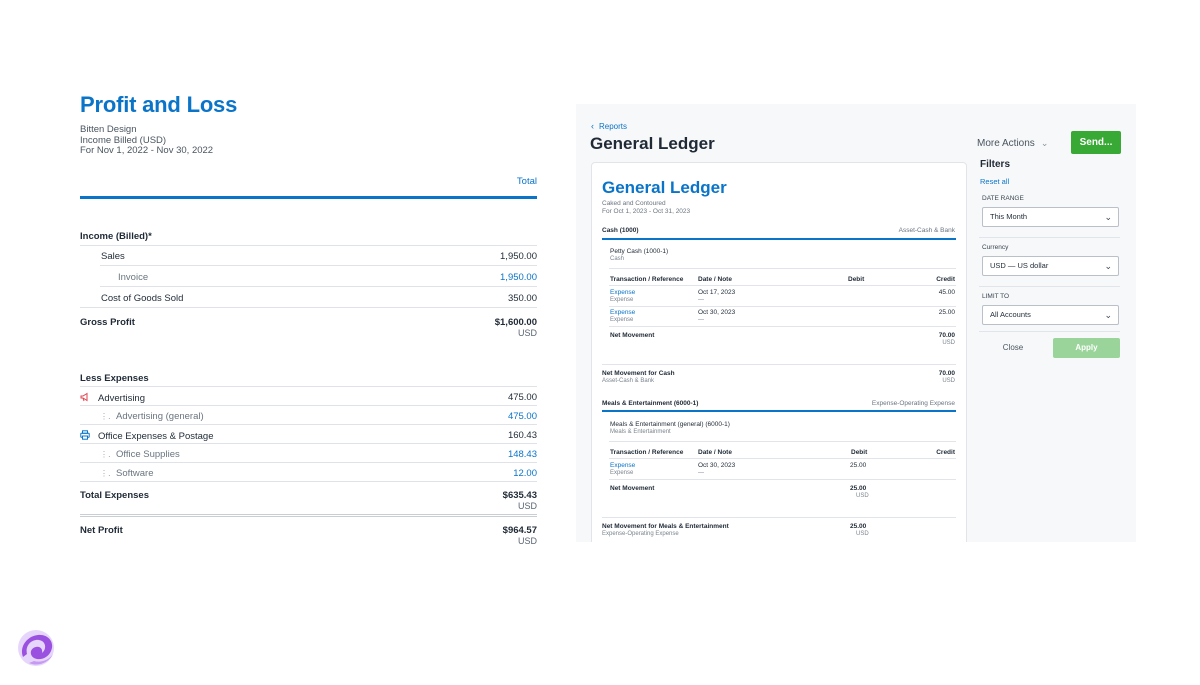 The width and height of the screenshot is (1200, 685). I want to click on date-range-select: This Month ⌄, so click(1050, 217).